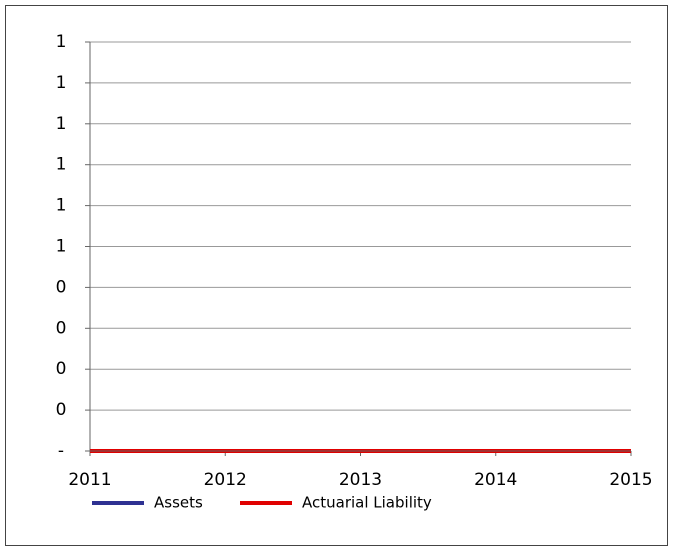 This screenshot has height=551, width=673. Describe the element at coordinates (360, 480) in the screenshot. I see `x-tick-label: 2013` at that location.